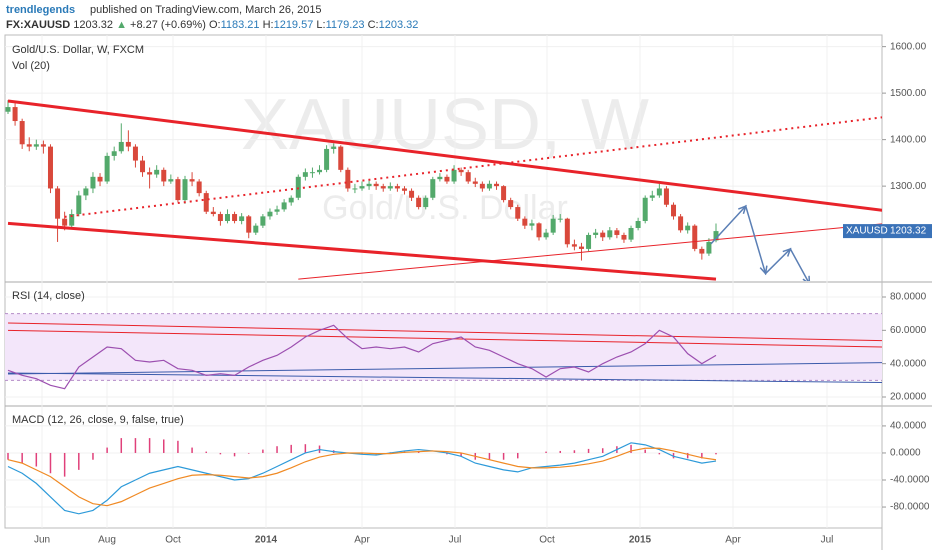  Describe the element at coordinates (240, 25) in the screenshot. I see `o-value: 1183.21` at that location.